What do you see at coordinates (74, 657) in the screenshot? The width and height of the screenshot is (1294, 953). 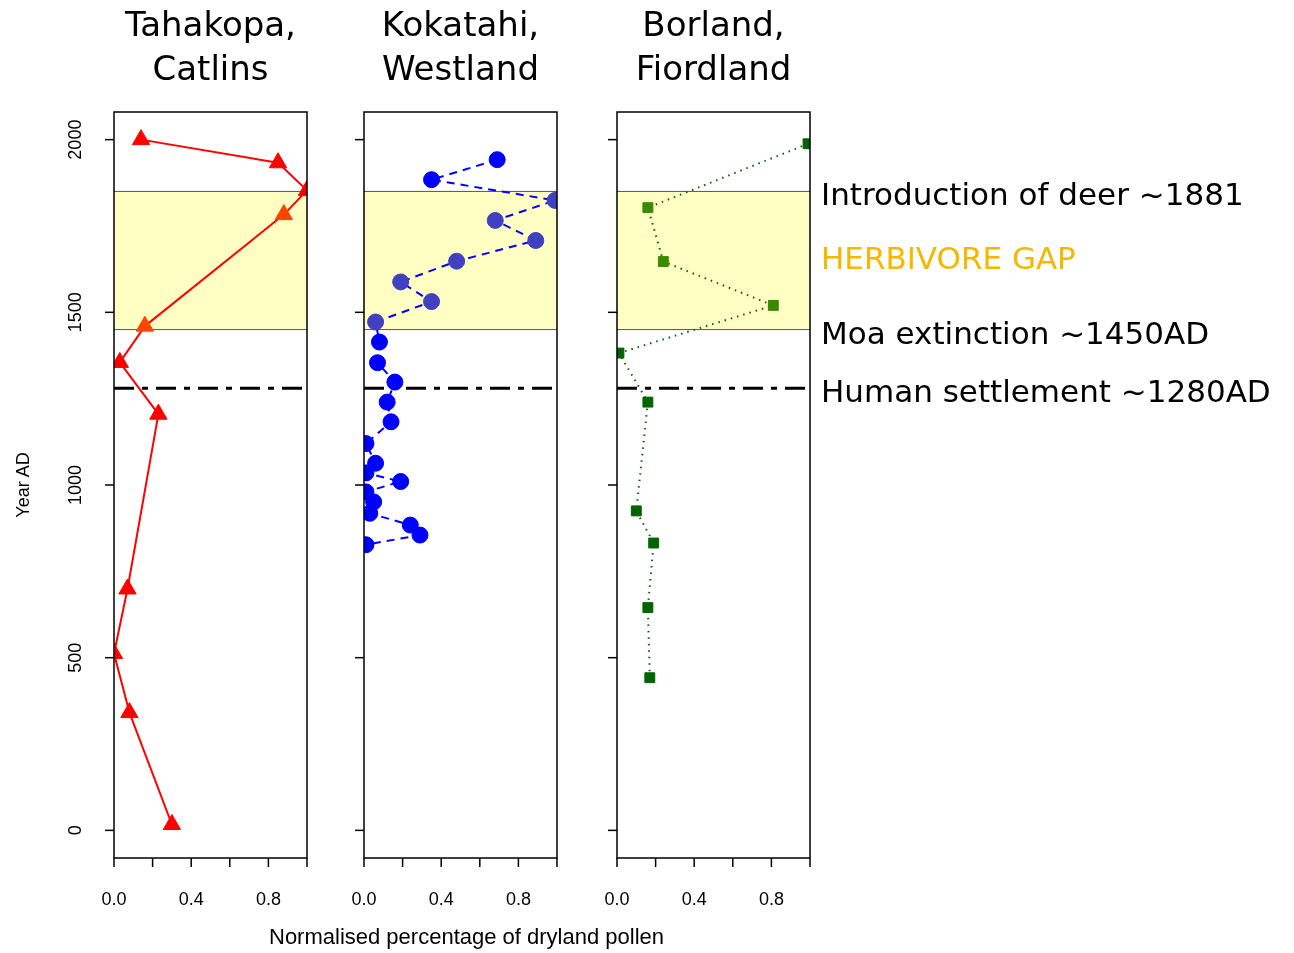 I see `y-tick-label: 500` at bounding box center [74, 657].